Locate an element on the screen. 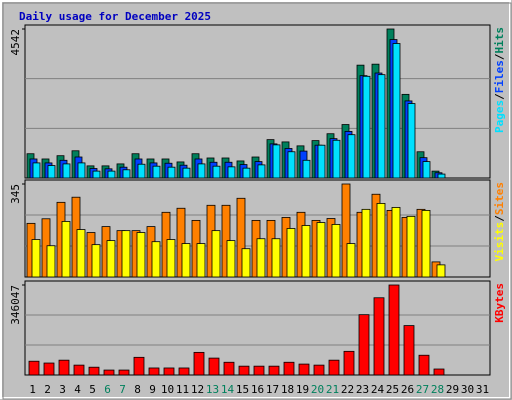 This screenshot has width=512, height=400. x-tick-label: 9 is located at coordinates (152, 389).